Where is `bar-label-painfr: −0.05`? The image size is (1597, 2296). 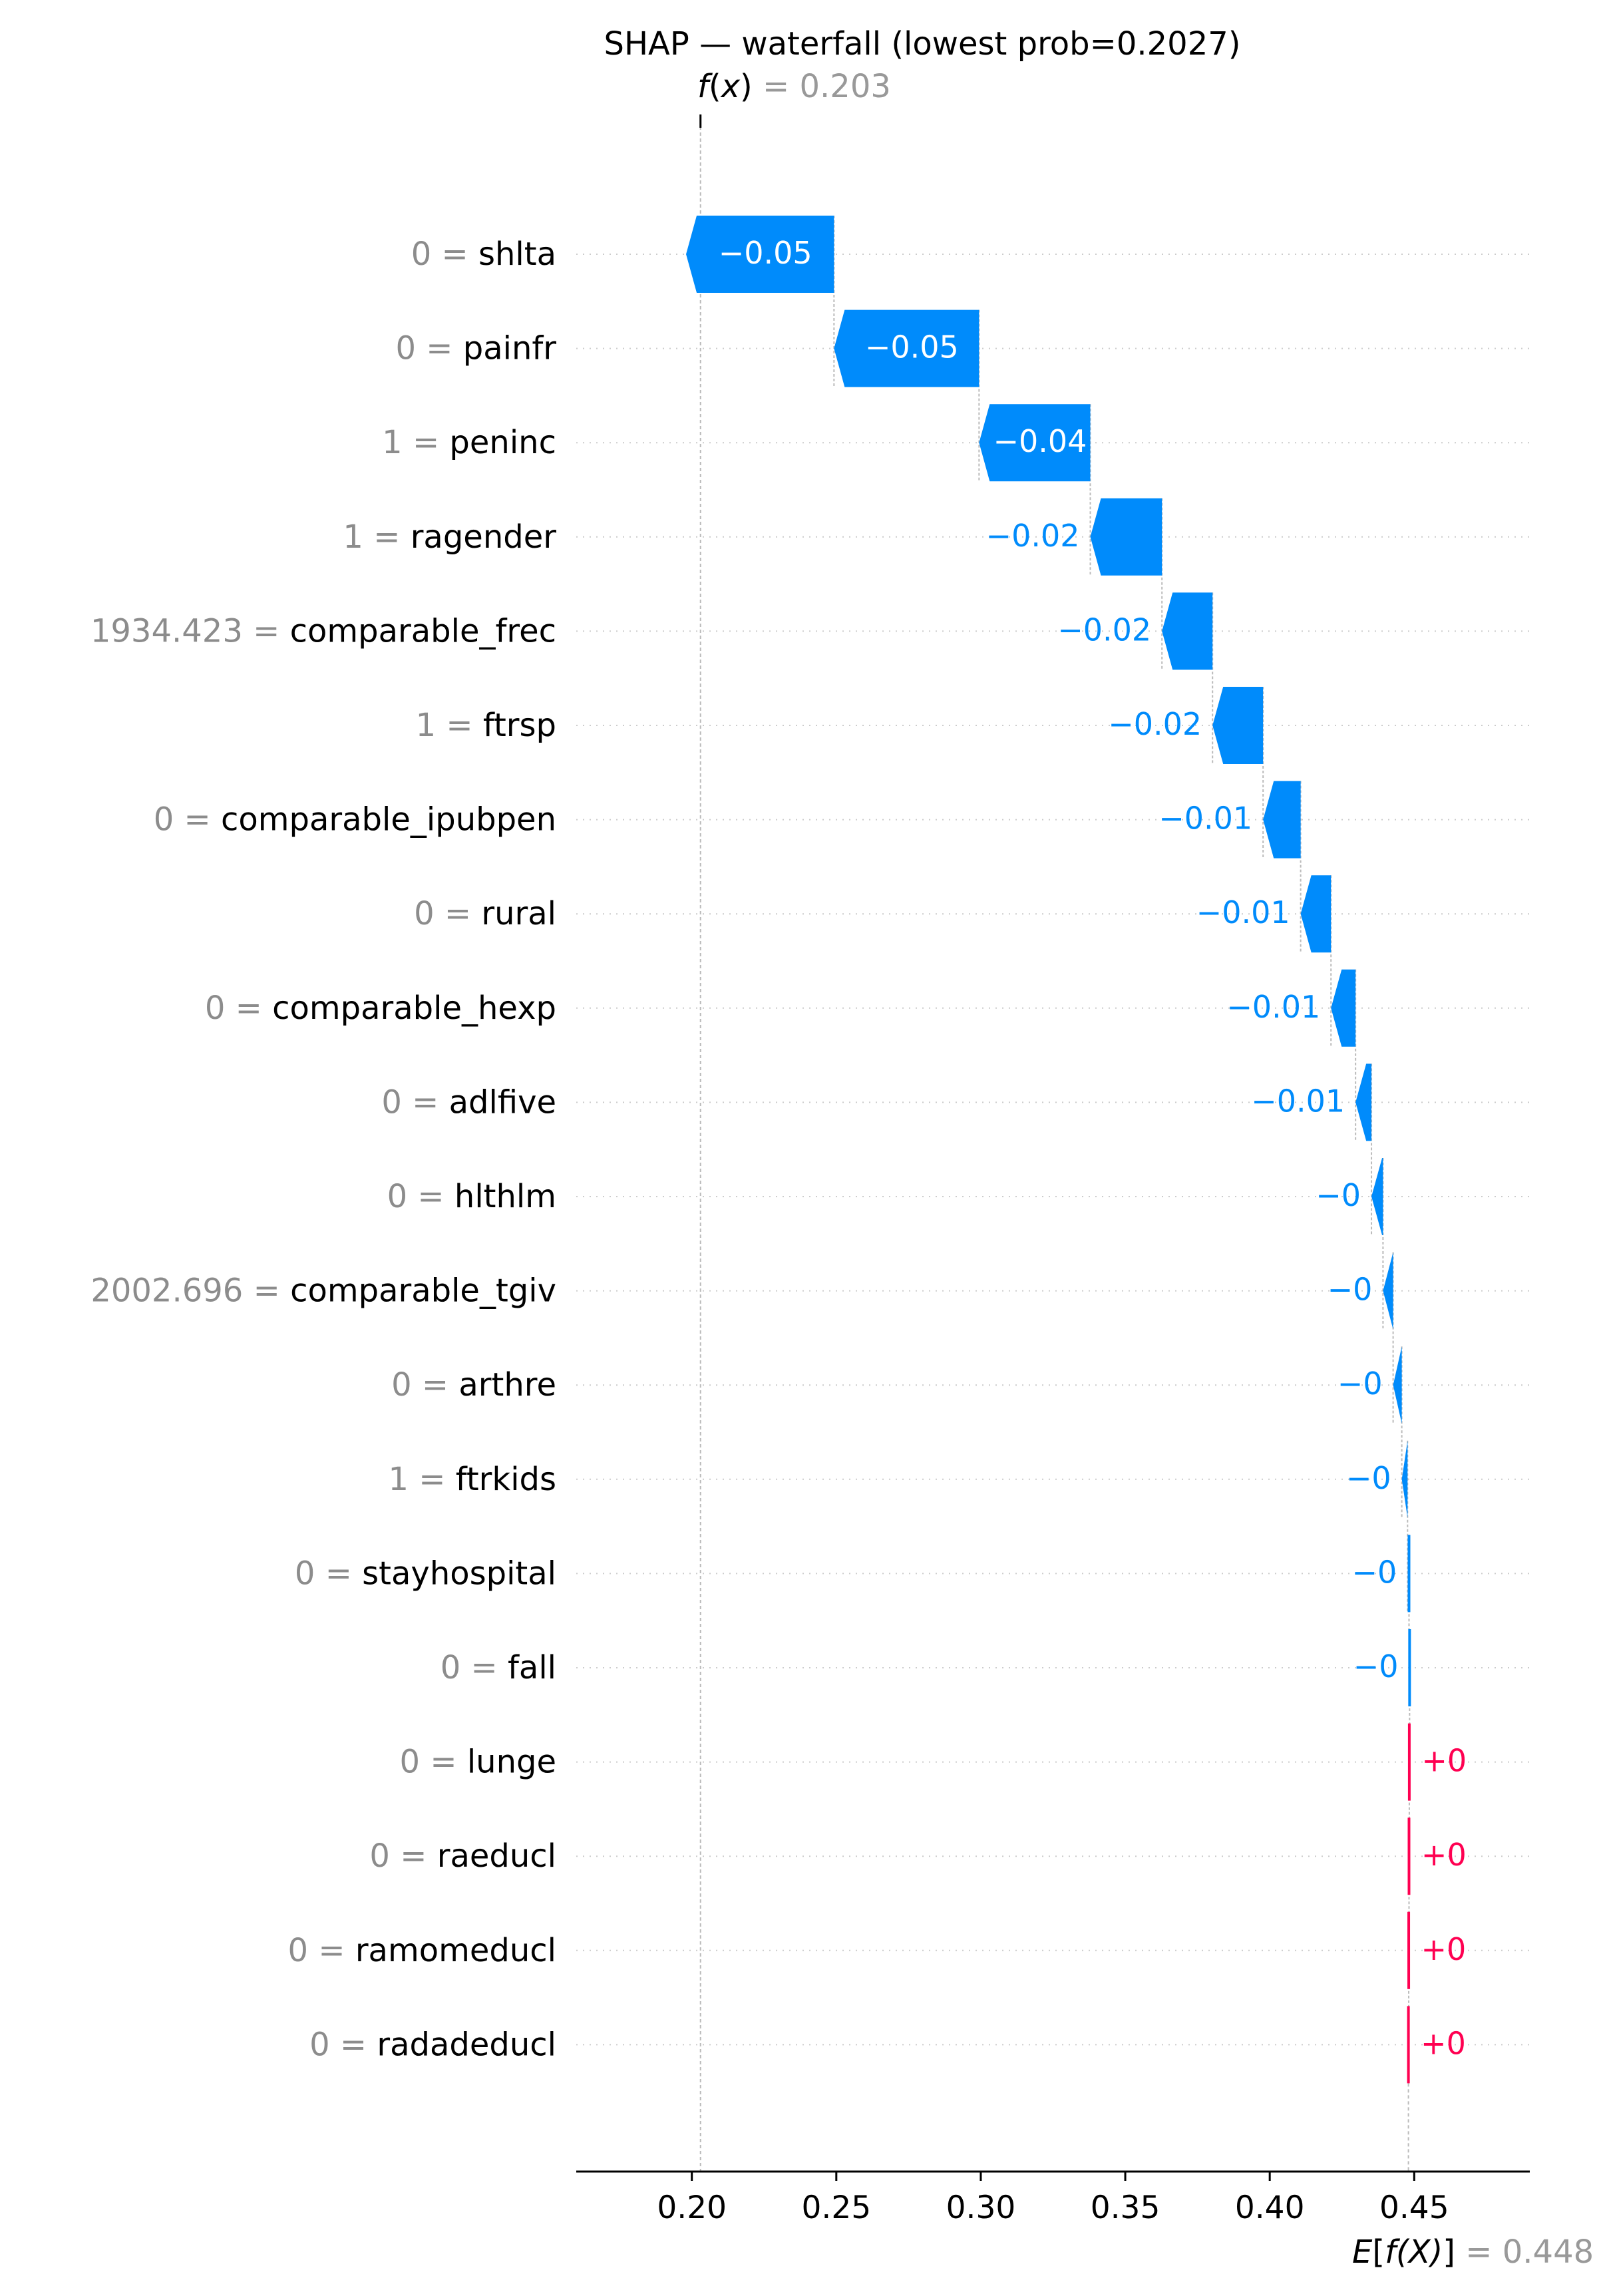
bar-label-painfr: −0.05 is located at coordinates (912, 347).